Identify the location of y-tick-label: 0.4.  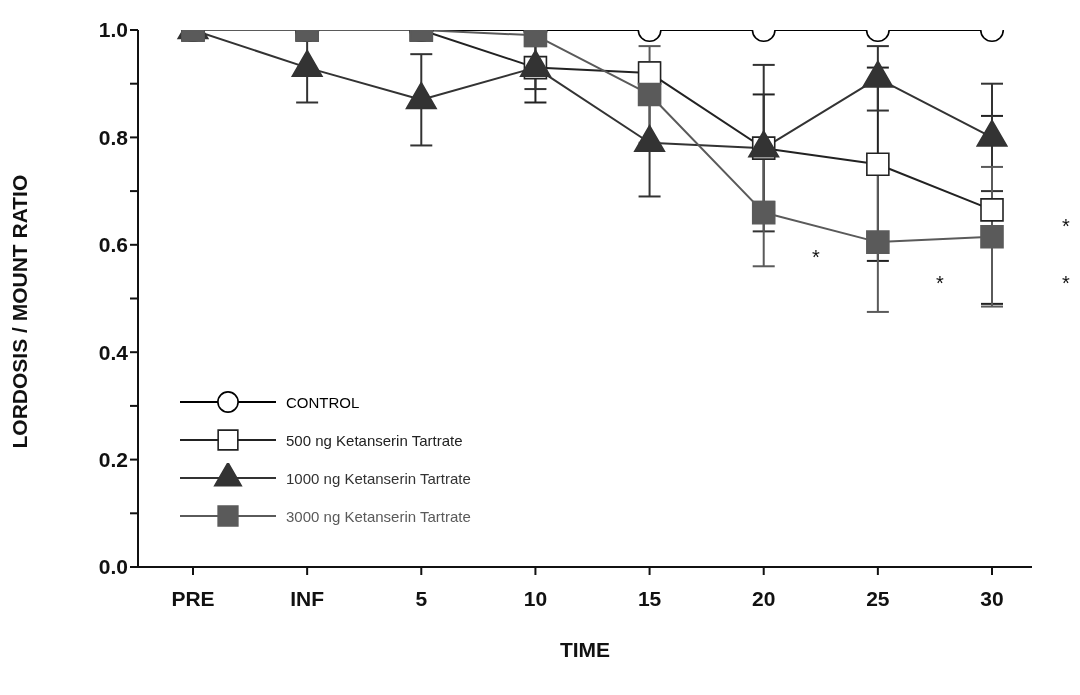
(113, 352).